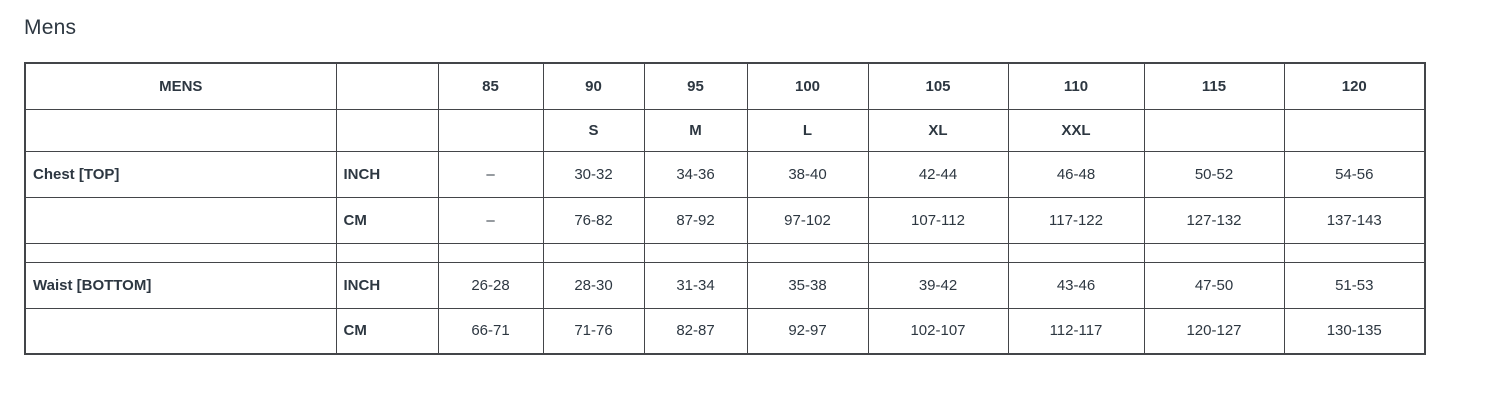 Image resolution: width=1500 pixels, height=402 pixels. Describe the element at coordinates (1214, 174) in the screenshot. I see `measurement-value-cell: 50-52` at that location.